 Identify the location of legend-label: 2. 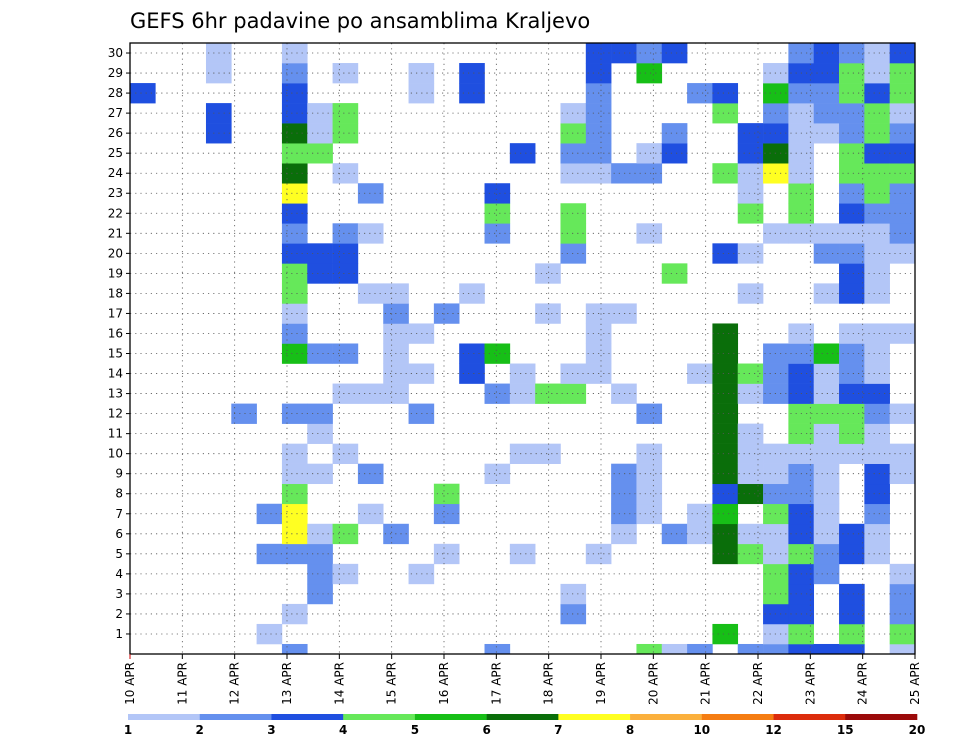
(200, 730).